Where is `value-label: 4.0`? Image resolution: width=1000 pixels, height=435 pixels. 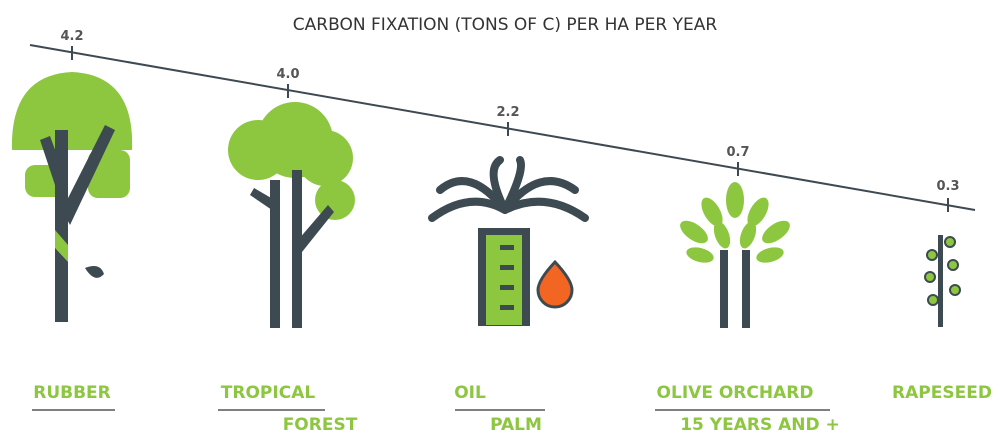
value-label: 4.0 is located at coordinates (287, 74).